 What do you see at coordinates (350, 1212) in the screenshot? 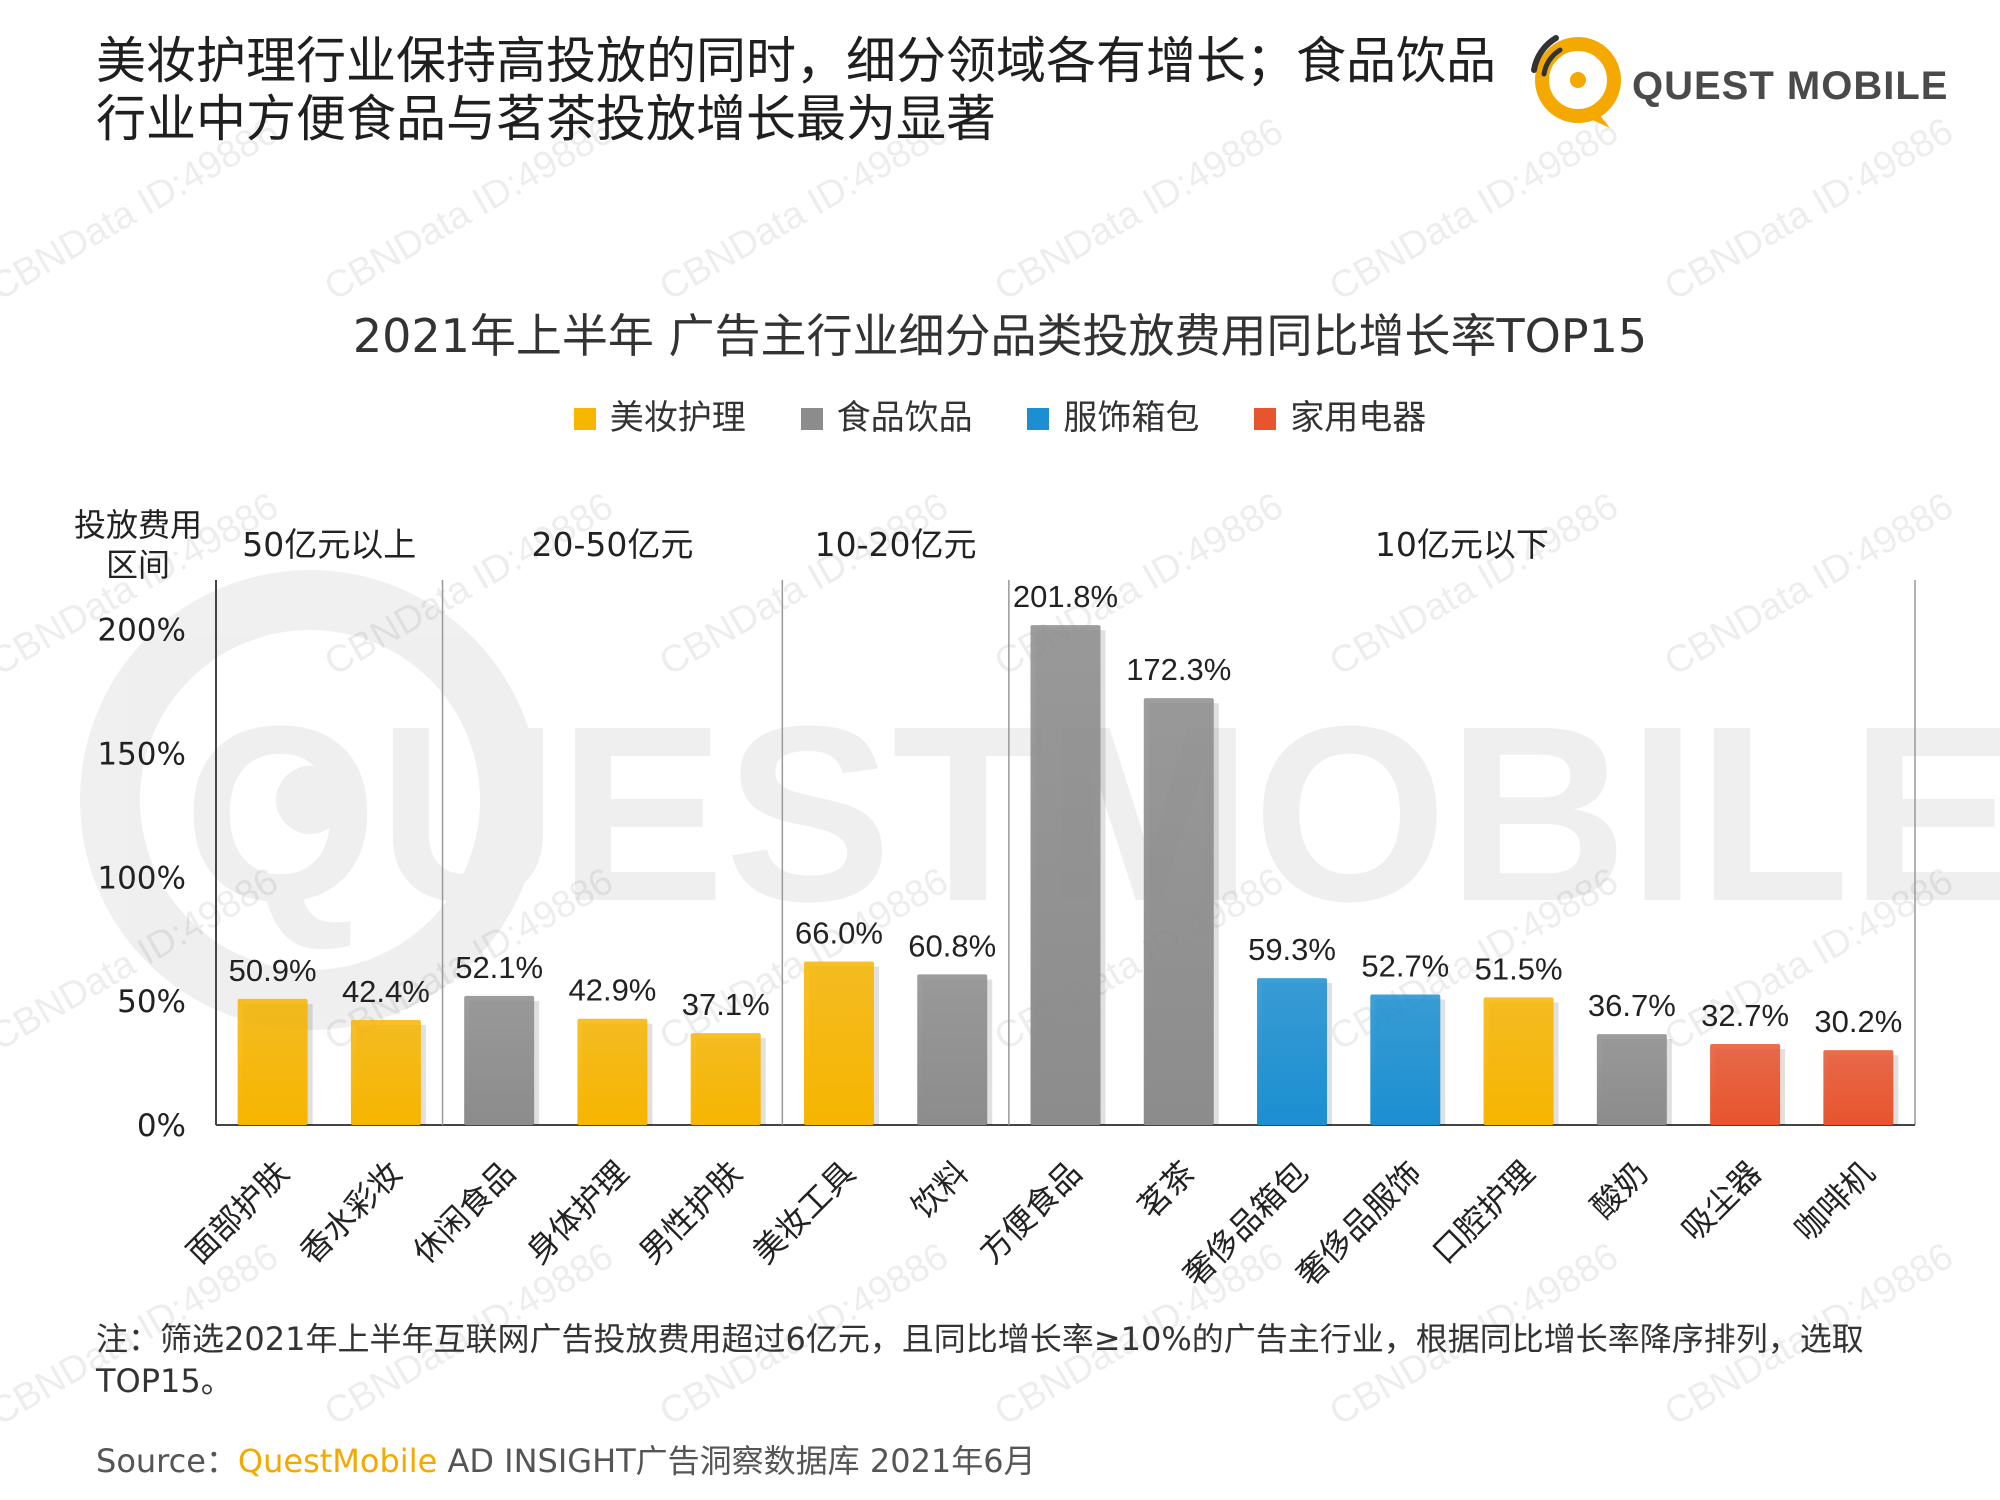
I see `x-category-label: 香水彩妆` at bounding box center [350, 1212].